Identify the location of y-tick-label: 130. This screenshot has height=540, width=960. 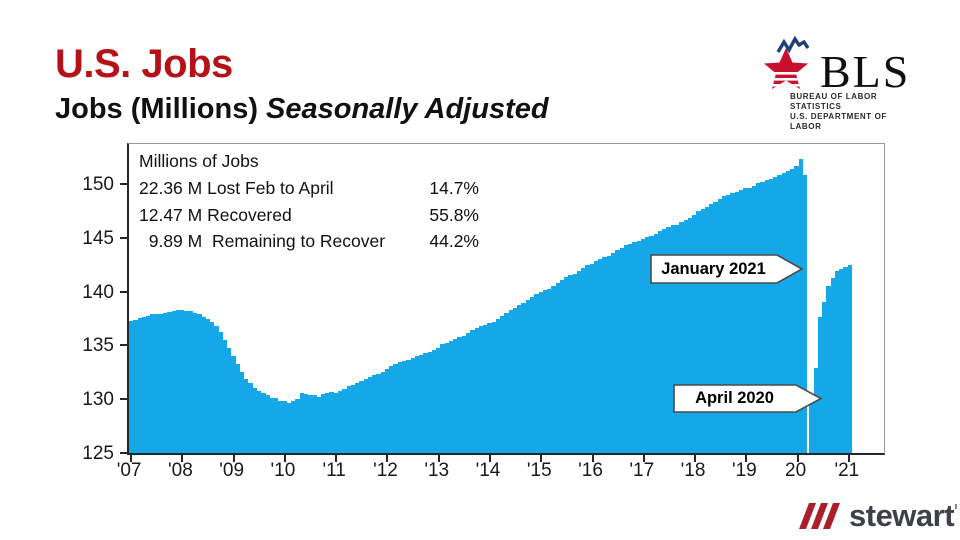
(98, 400).